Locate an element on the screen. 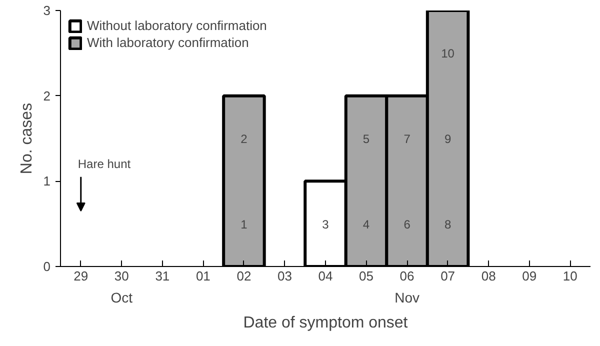 This screenshot has height=346, width=600. x-tick-label: 04 is located at coordinates (325, 276).